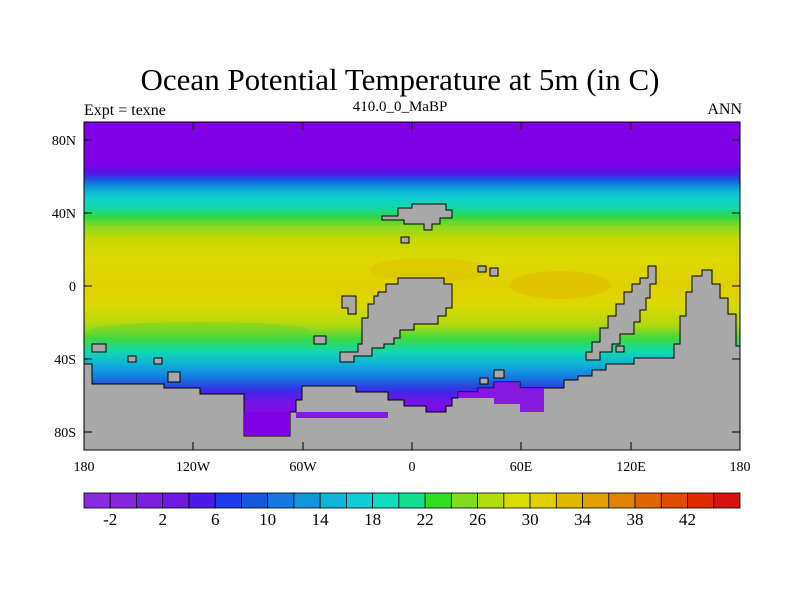  What do you see at coordinates (64, 141) in the screenshot?
I see `y-tick-label: 80N` at bounding box center [64, 141].